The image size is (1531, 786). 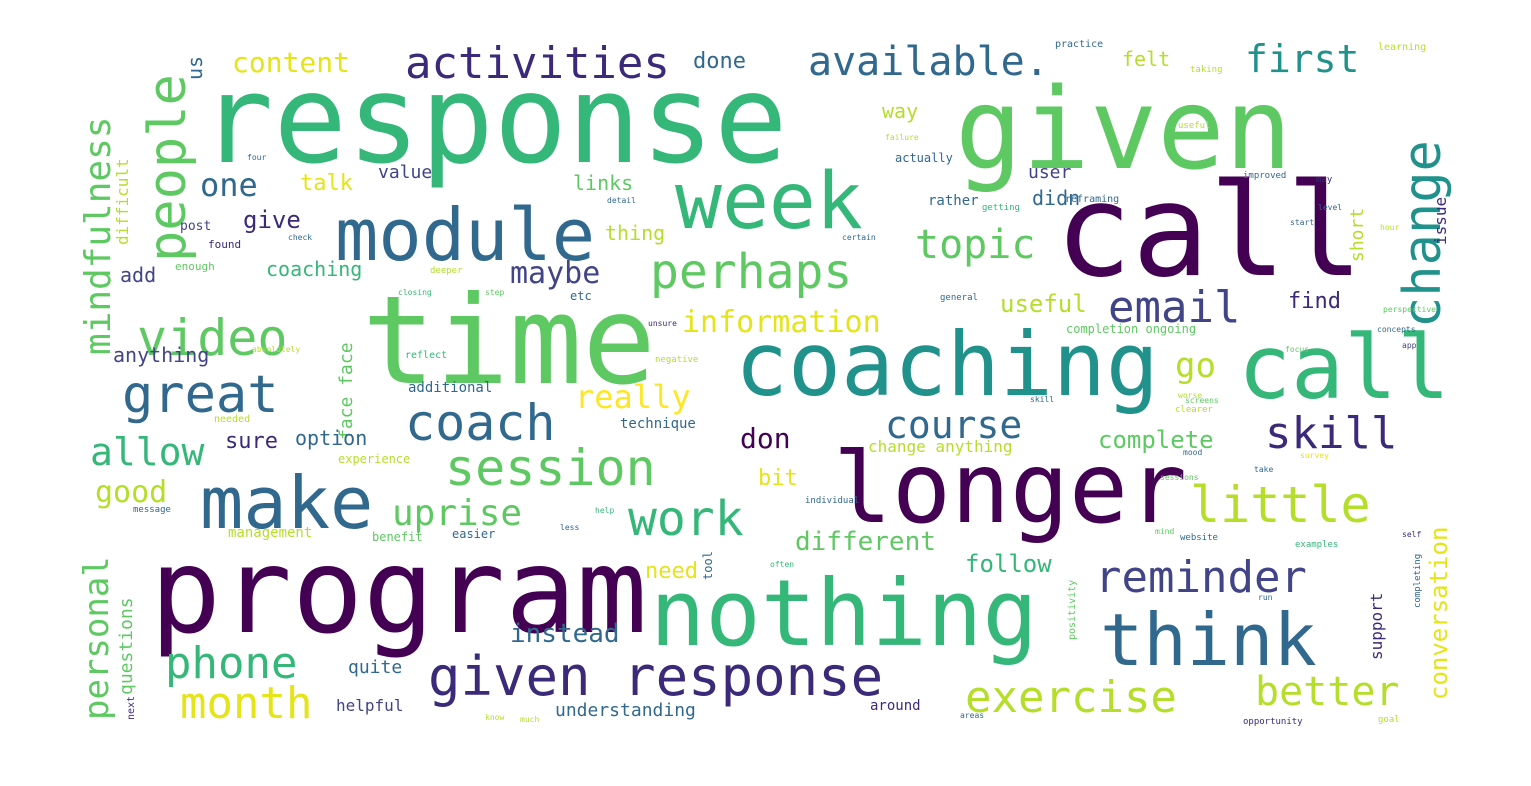 What do you see at coordinates (1302, 59) in the screenshot?
I see `word-first: first` at bounding box center [1302, 59].